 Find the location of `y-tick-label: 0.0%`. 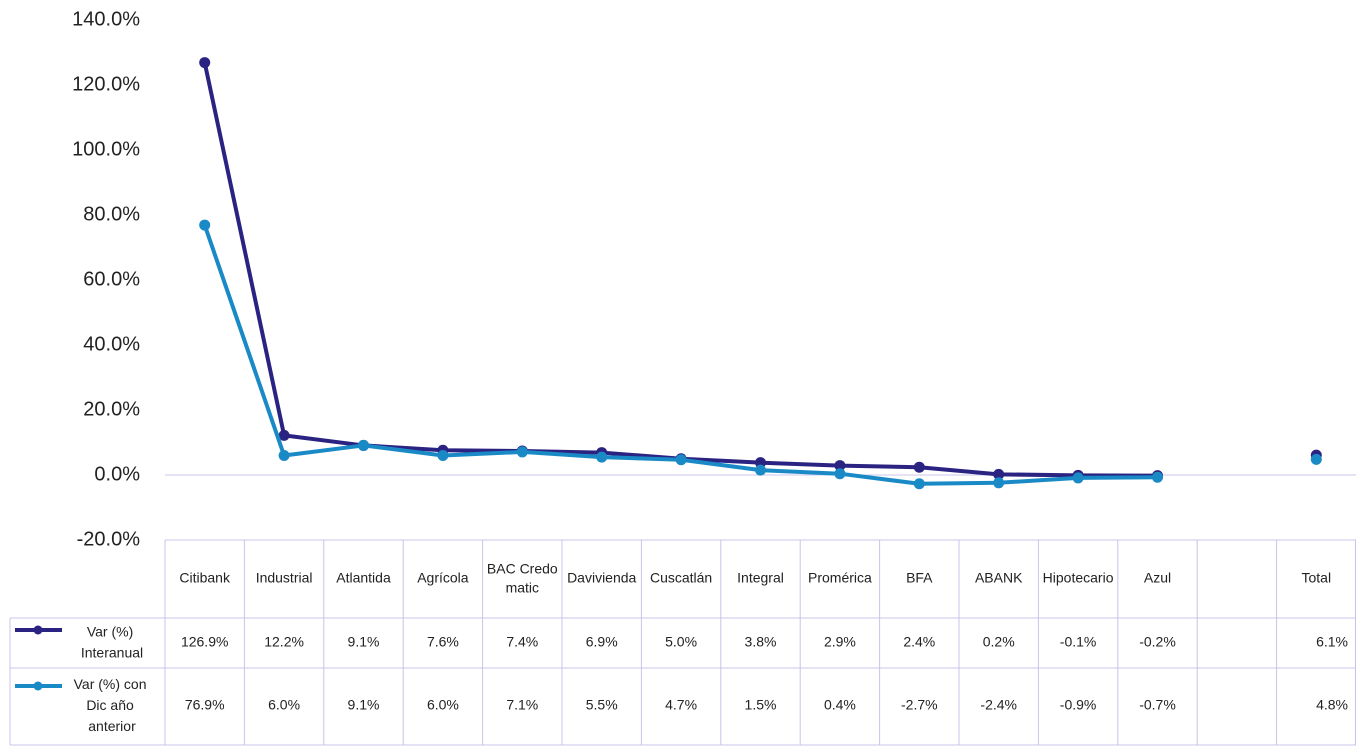

y-tick-label: 0.0% is located at coordinates (117, 474).